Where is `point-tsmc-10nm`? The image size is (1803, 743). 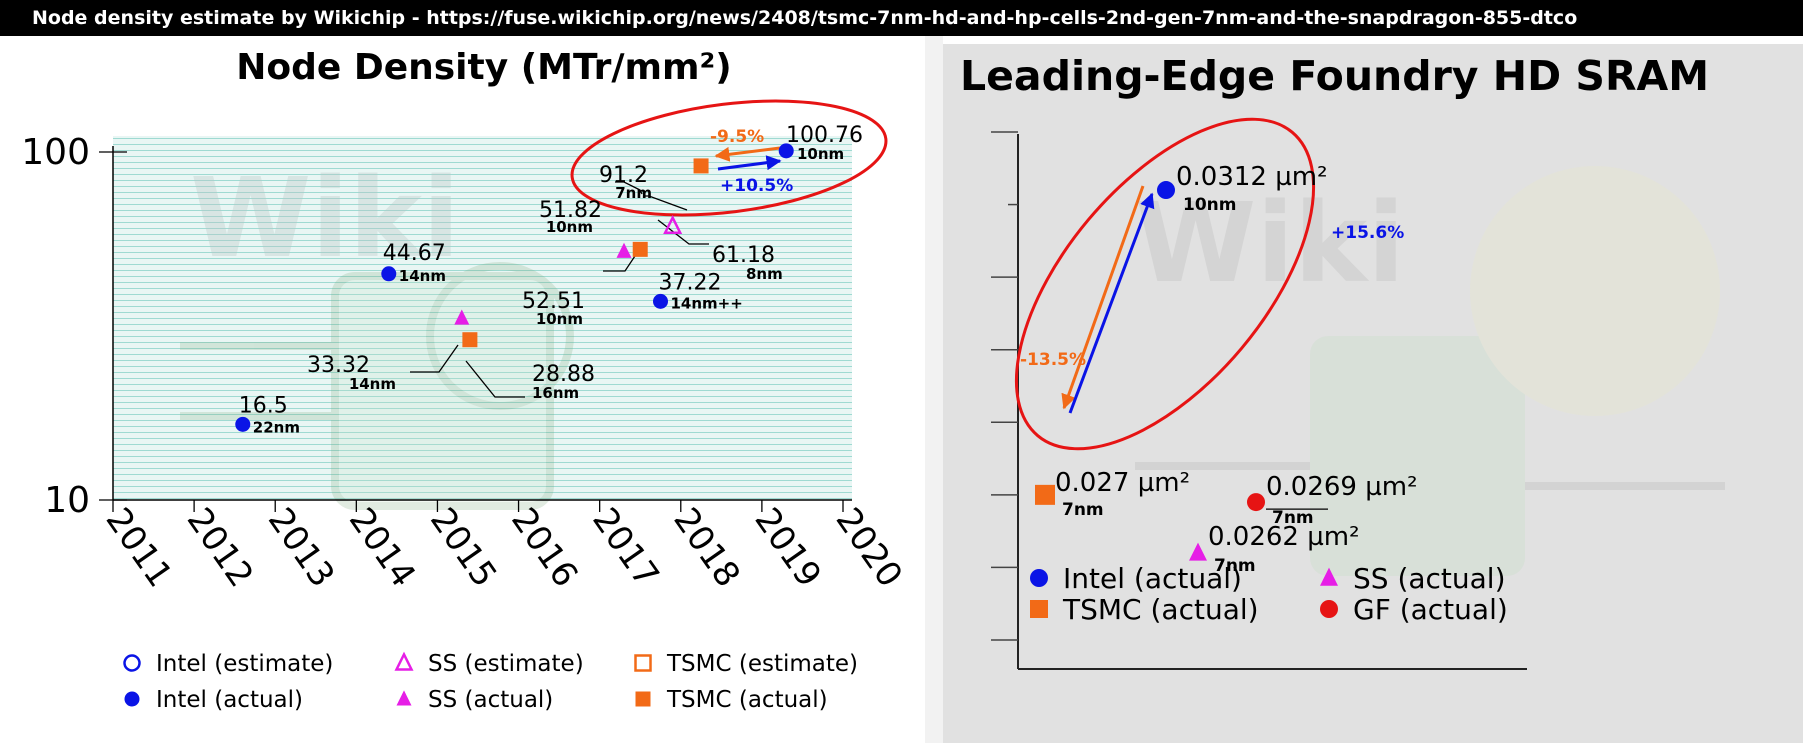 point-tsmc-10nm is located at coordinates (640, 249).